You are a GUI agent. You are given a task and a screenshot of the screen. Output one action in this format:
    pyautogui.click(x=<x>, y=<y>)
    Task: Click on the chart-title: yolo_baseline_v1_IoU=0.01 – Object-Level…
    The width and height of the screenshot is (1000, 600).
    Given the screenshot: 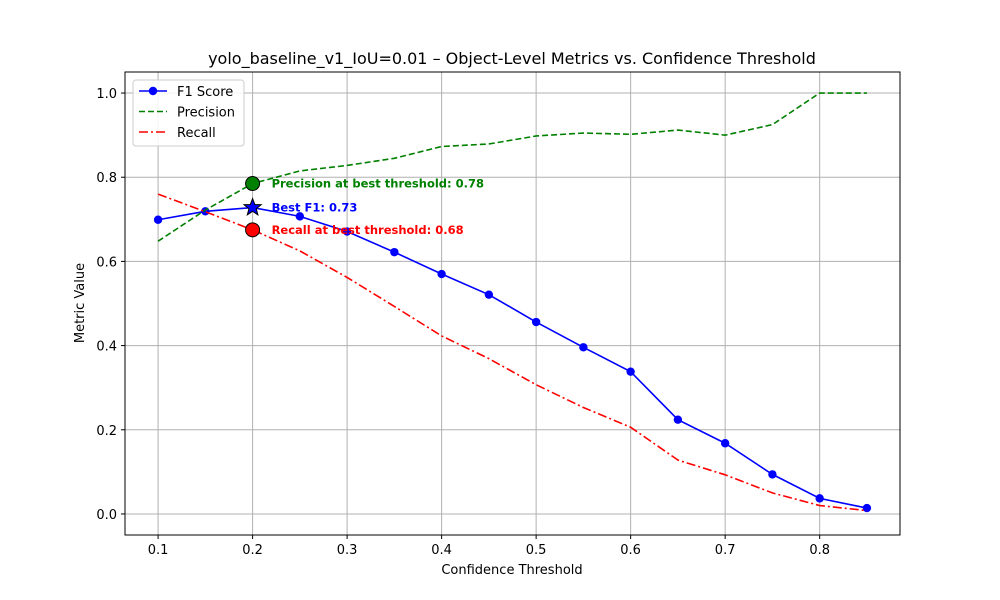 What is the action you would take?
    pyautogui.click(x=512, y=59)
    